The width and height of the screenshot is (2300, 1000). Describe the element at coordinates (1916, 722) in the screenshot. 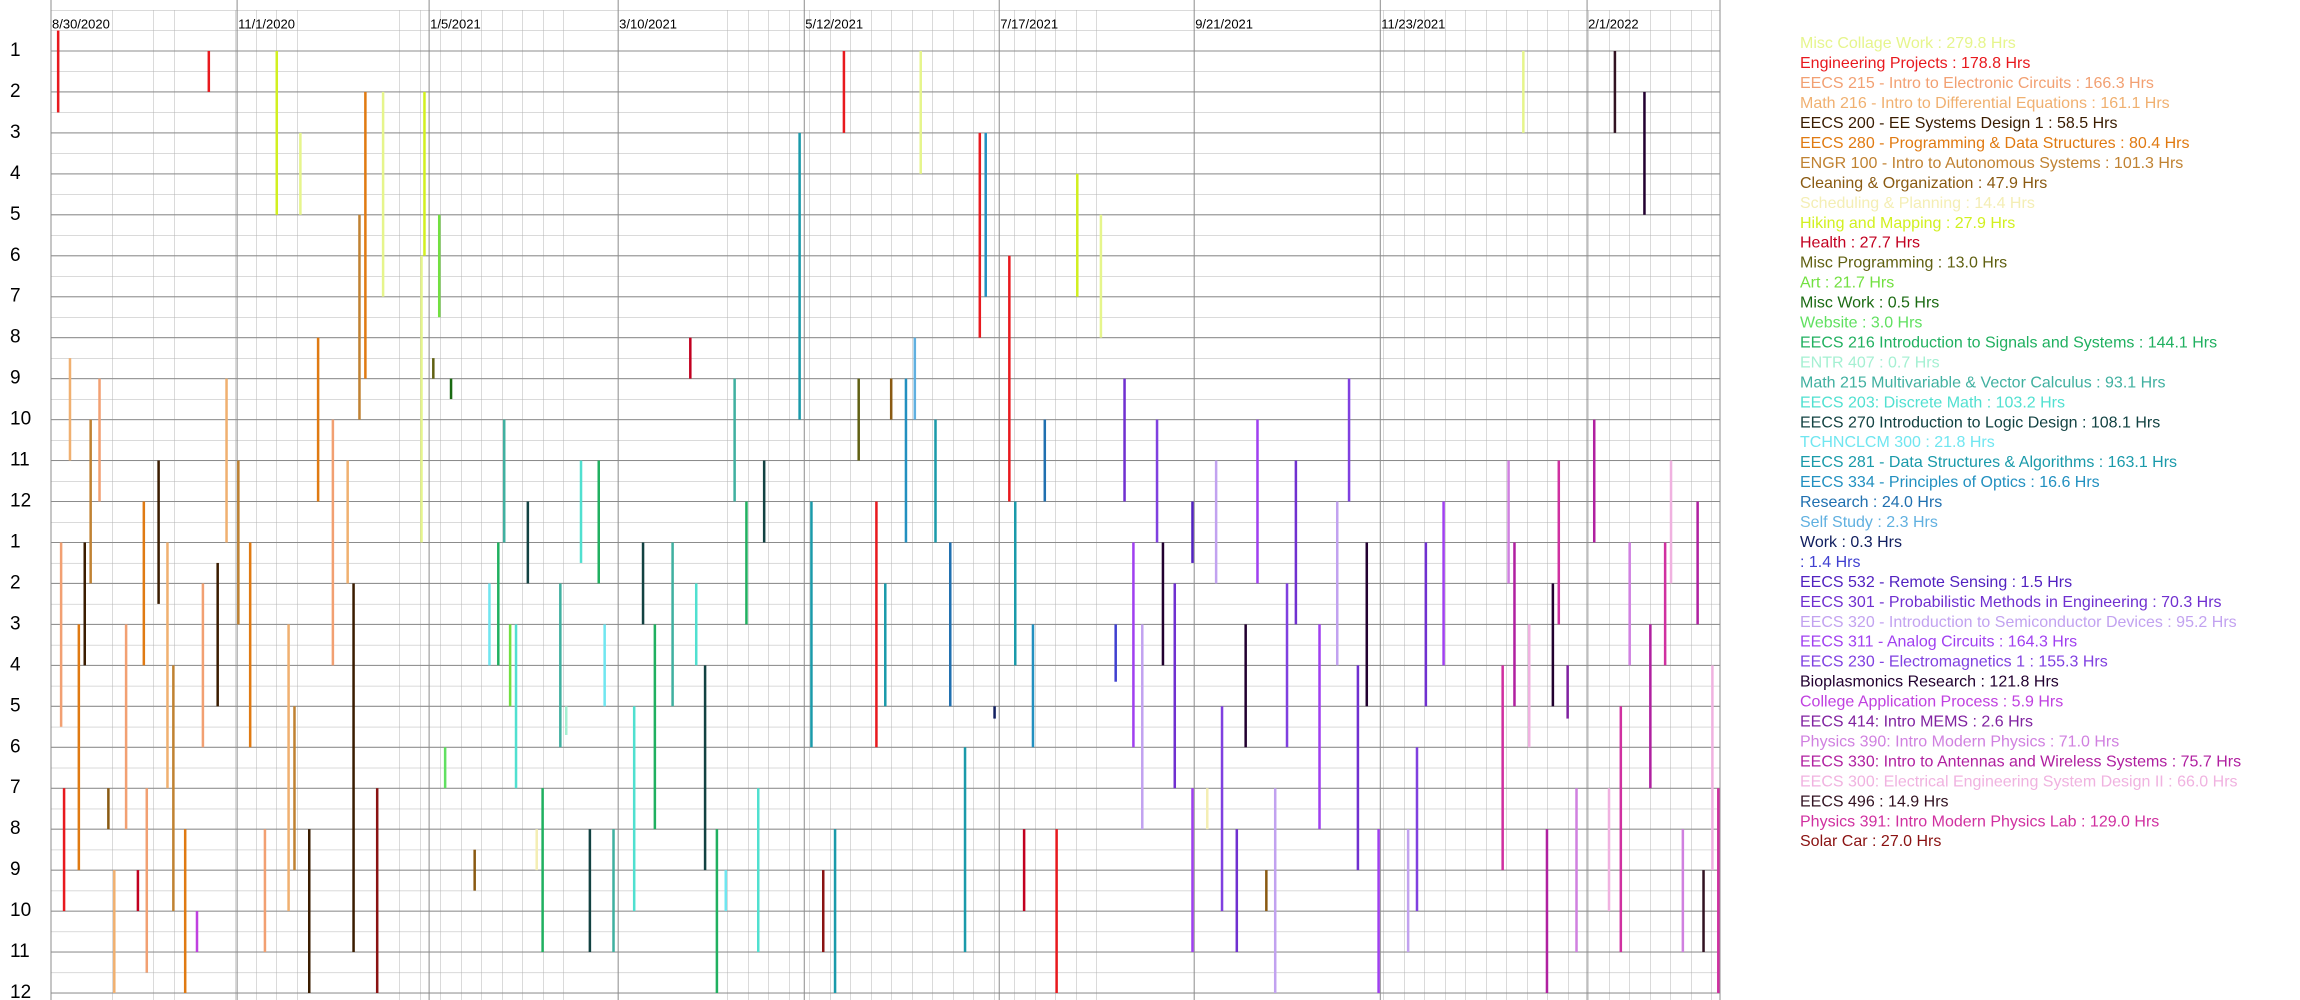

I see `legend-entry: EECS 414: Intro MEMS : 2.6 Hrs` at that location.